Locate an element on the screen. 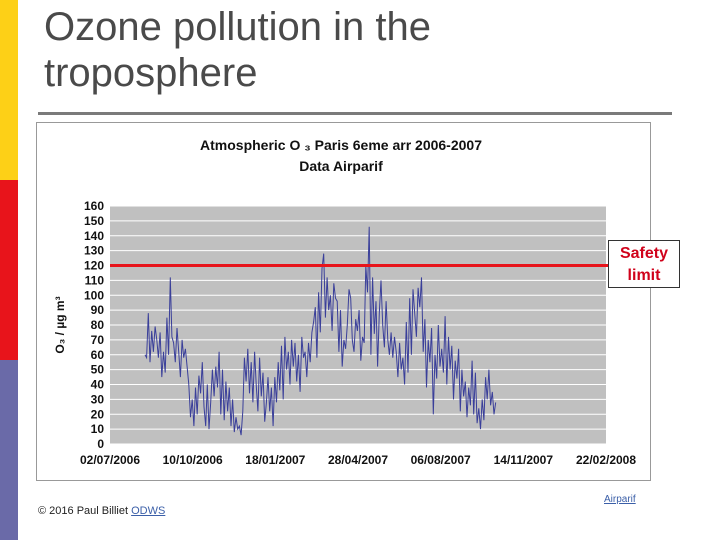 This screenshot has width=720, height=540. y-axis-label: O₃ / µg m³ is located at coordinates (60, 324).